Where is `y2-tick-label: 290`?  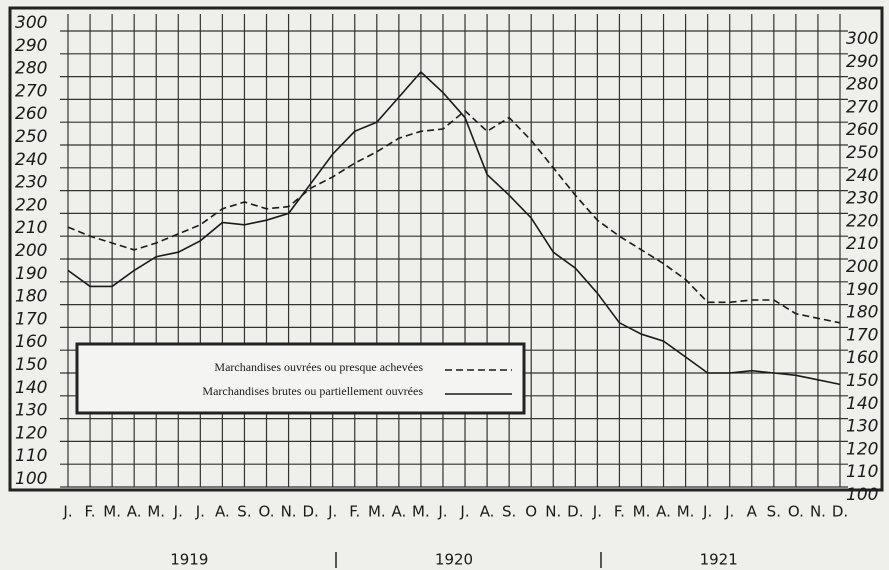
y2-tick-label: 290 is located at coordinates (862, 62).